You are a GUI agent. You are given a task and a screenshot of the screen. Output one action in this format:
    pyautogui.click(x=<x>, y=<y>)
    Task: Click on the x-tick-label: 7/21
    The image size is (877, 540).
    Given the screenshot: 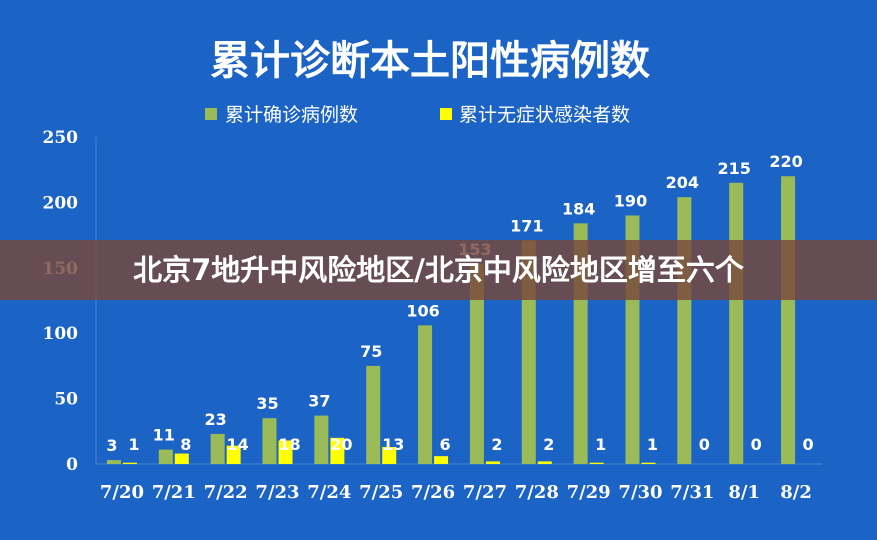 What is the action you would take?
    pyautogui.click(x=174, y=492)
    